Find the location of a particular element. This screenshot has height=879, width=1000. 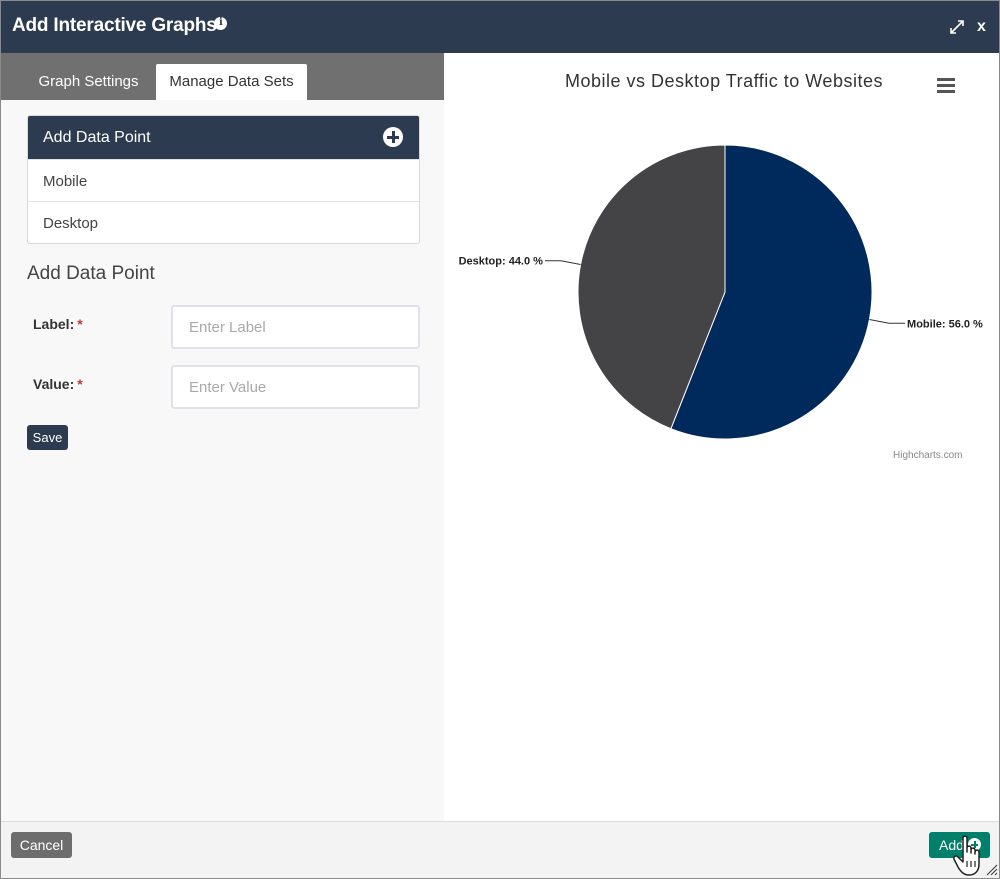

dialog-titlebar: Add Interactive Graphs i x is located at coordinates (500, 27).